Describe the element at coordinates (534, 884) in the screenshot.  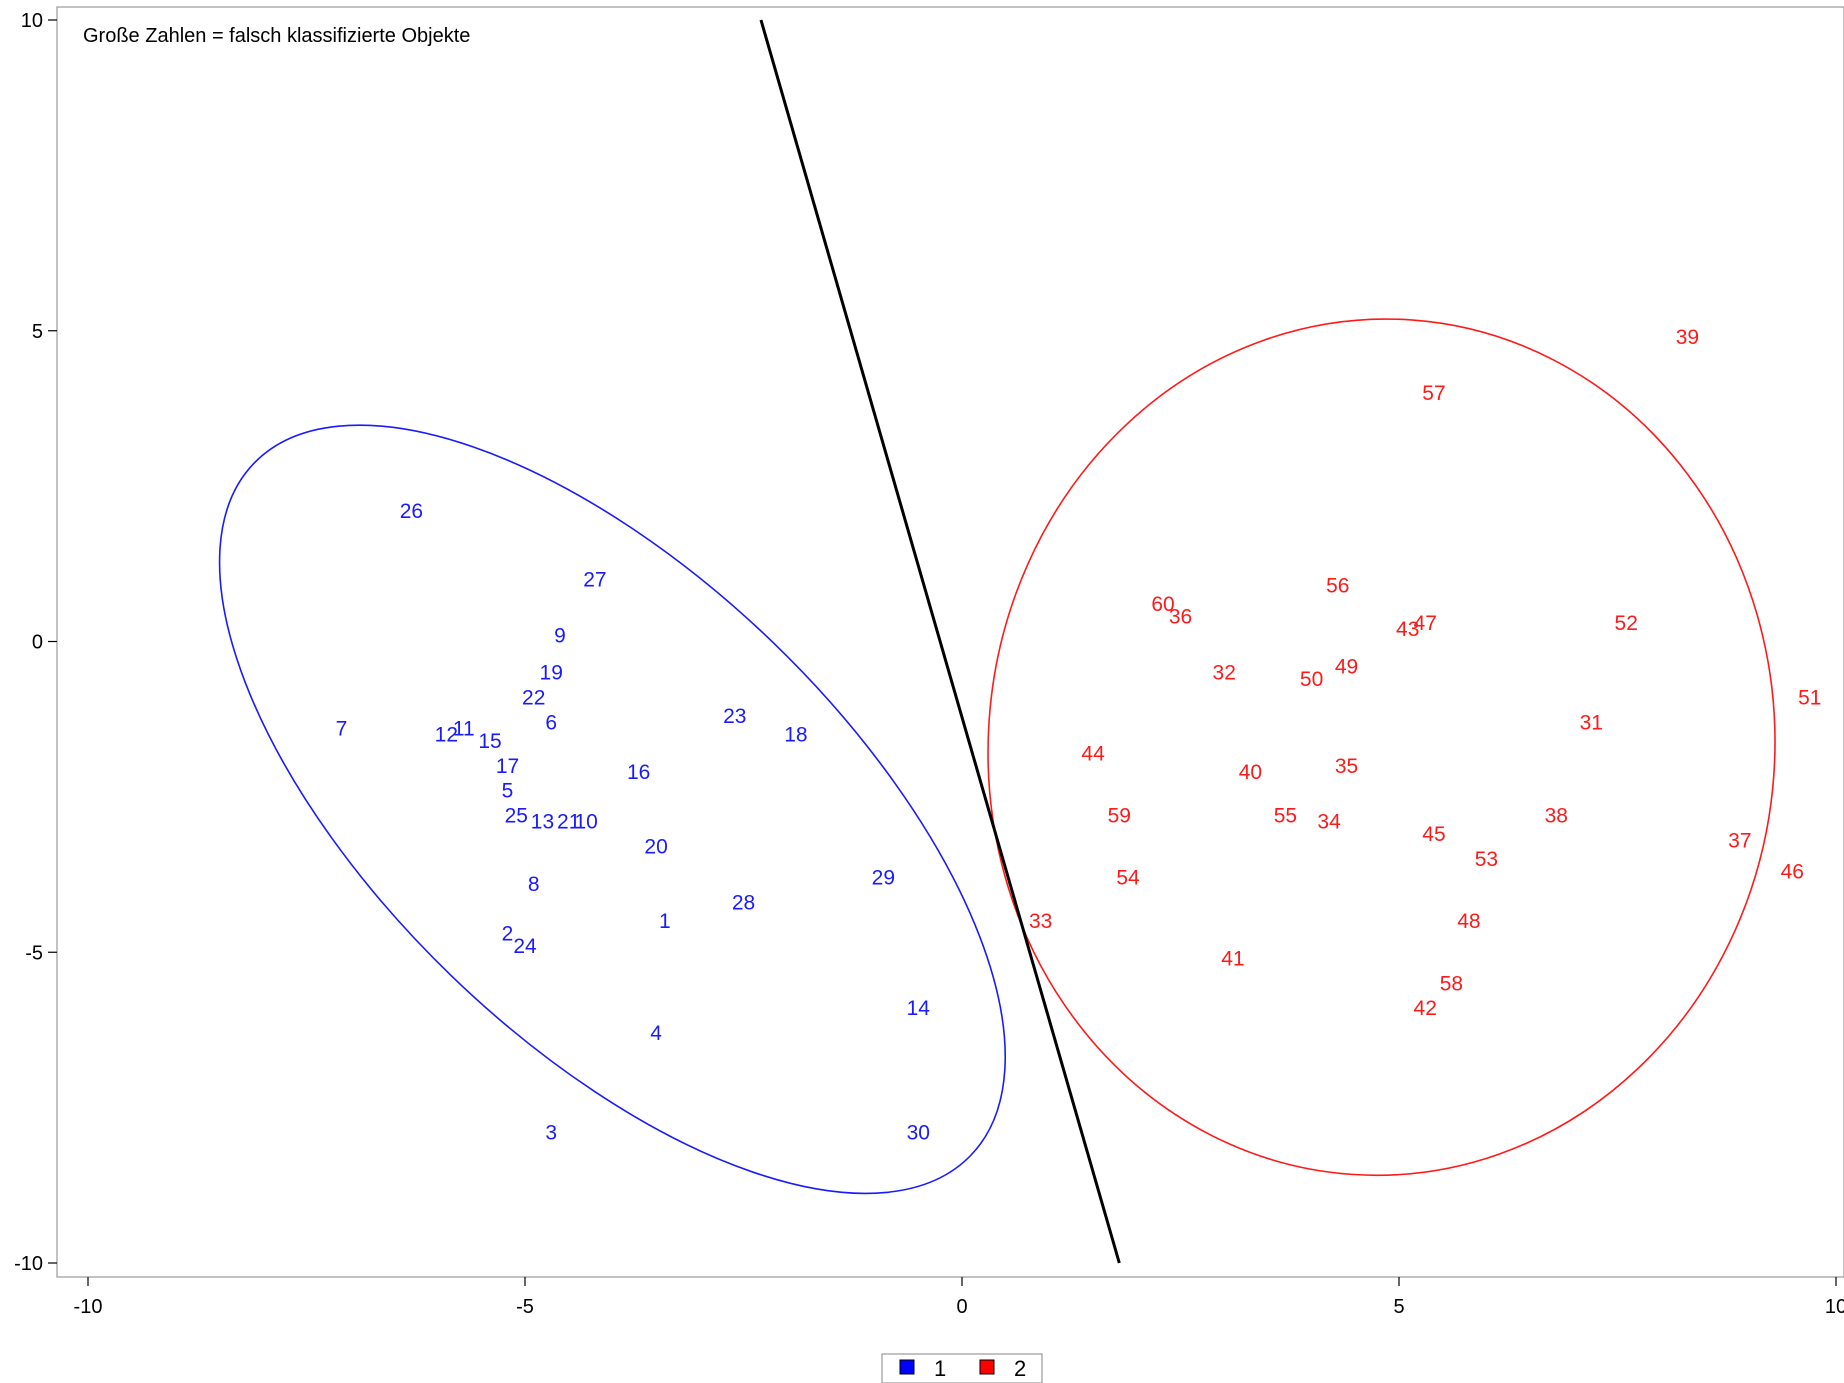
I see `point-label-8: 8` at that location.